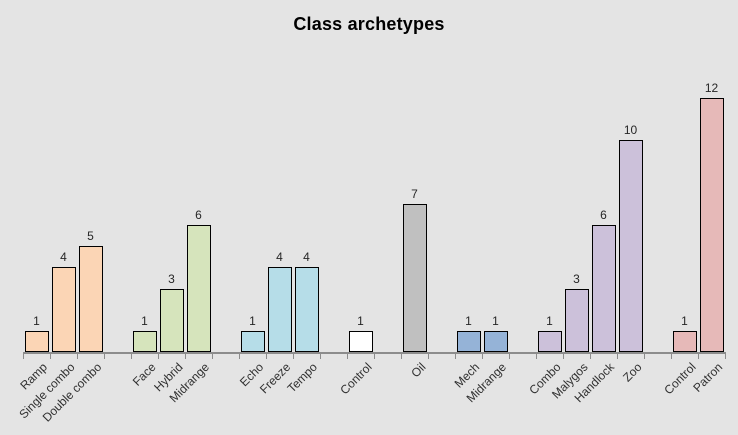 Image resolution: width=738 pixels, height=435 pixels. Describe the element at coordinates (708, 377) in the screenshot. I see `category-label: Patron` at that location.